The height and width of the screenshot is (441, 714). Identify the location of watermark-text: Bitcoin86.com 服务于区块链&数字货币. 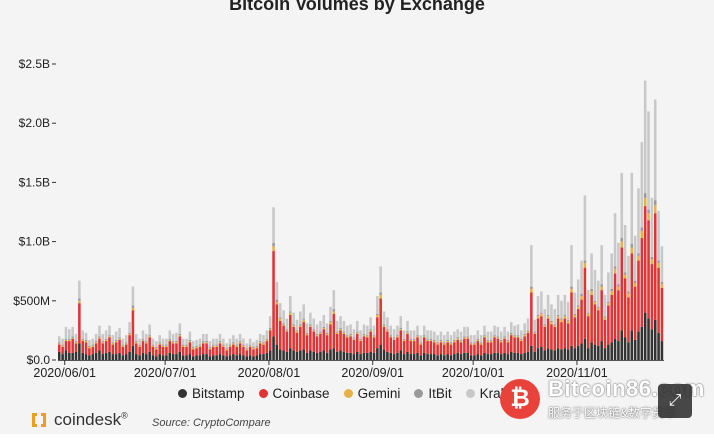
(626, 398).